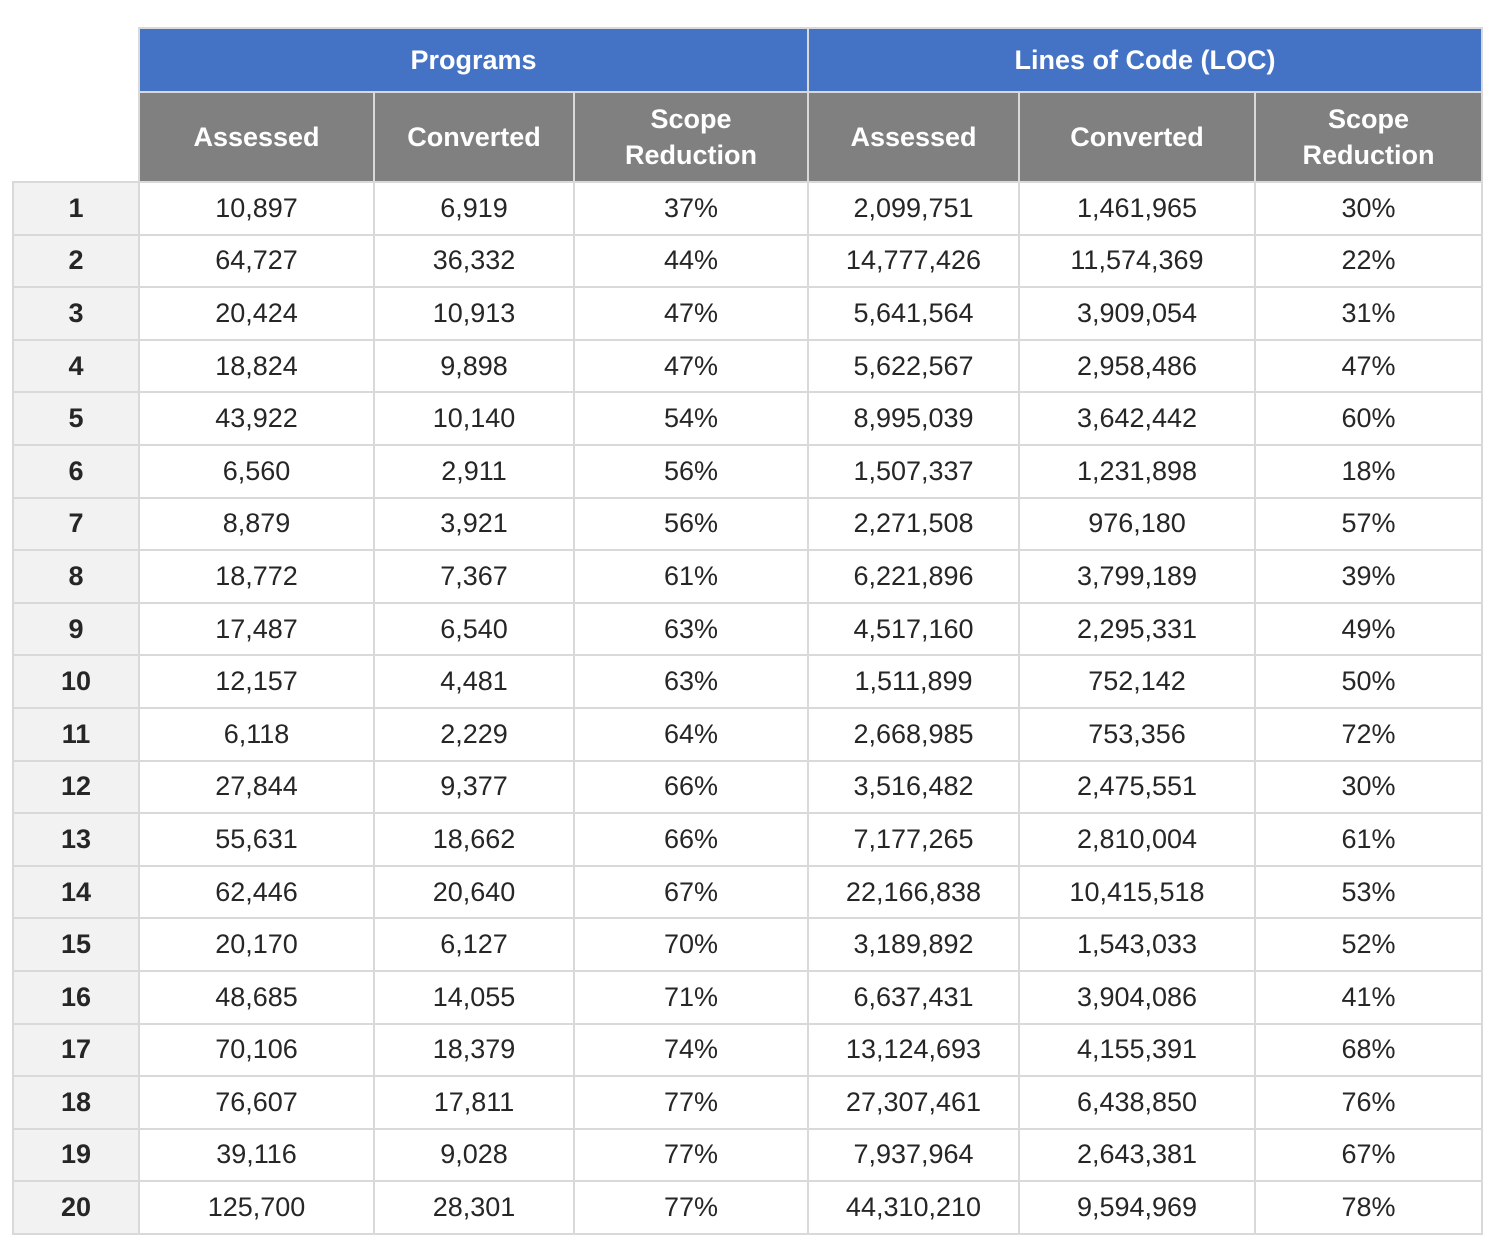 This screenshot has height=1252, width=1500. I want to click on table-row: 5 43,922 10,140 54% 8,995,039 3,642,442 60%, so click(747, 418).